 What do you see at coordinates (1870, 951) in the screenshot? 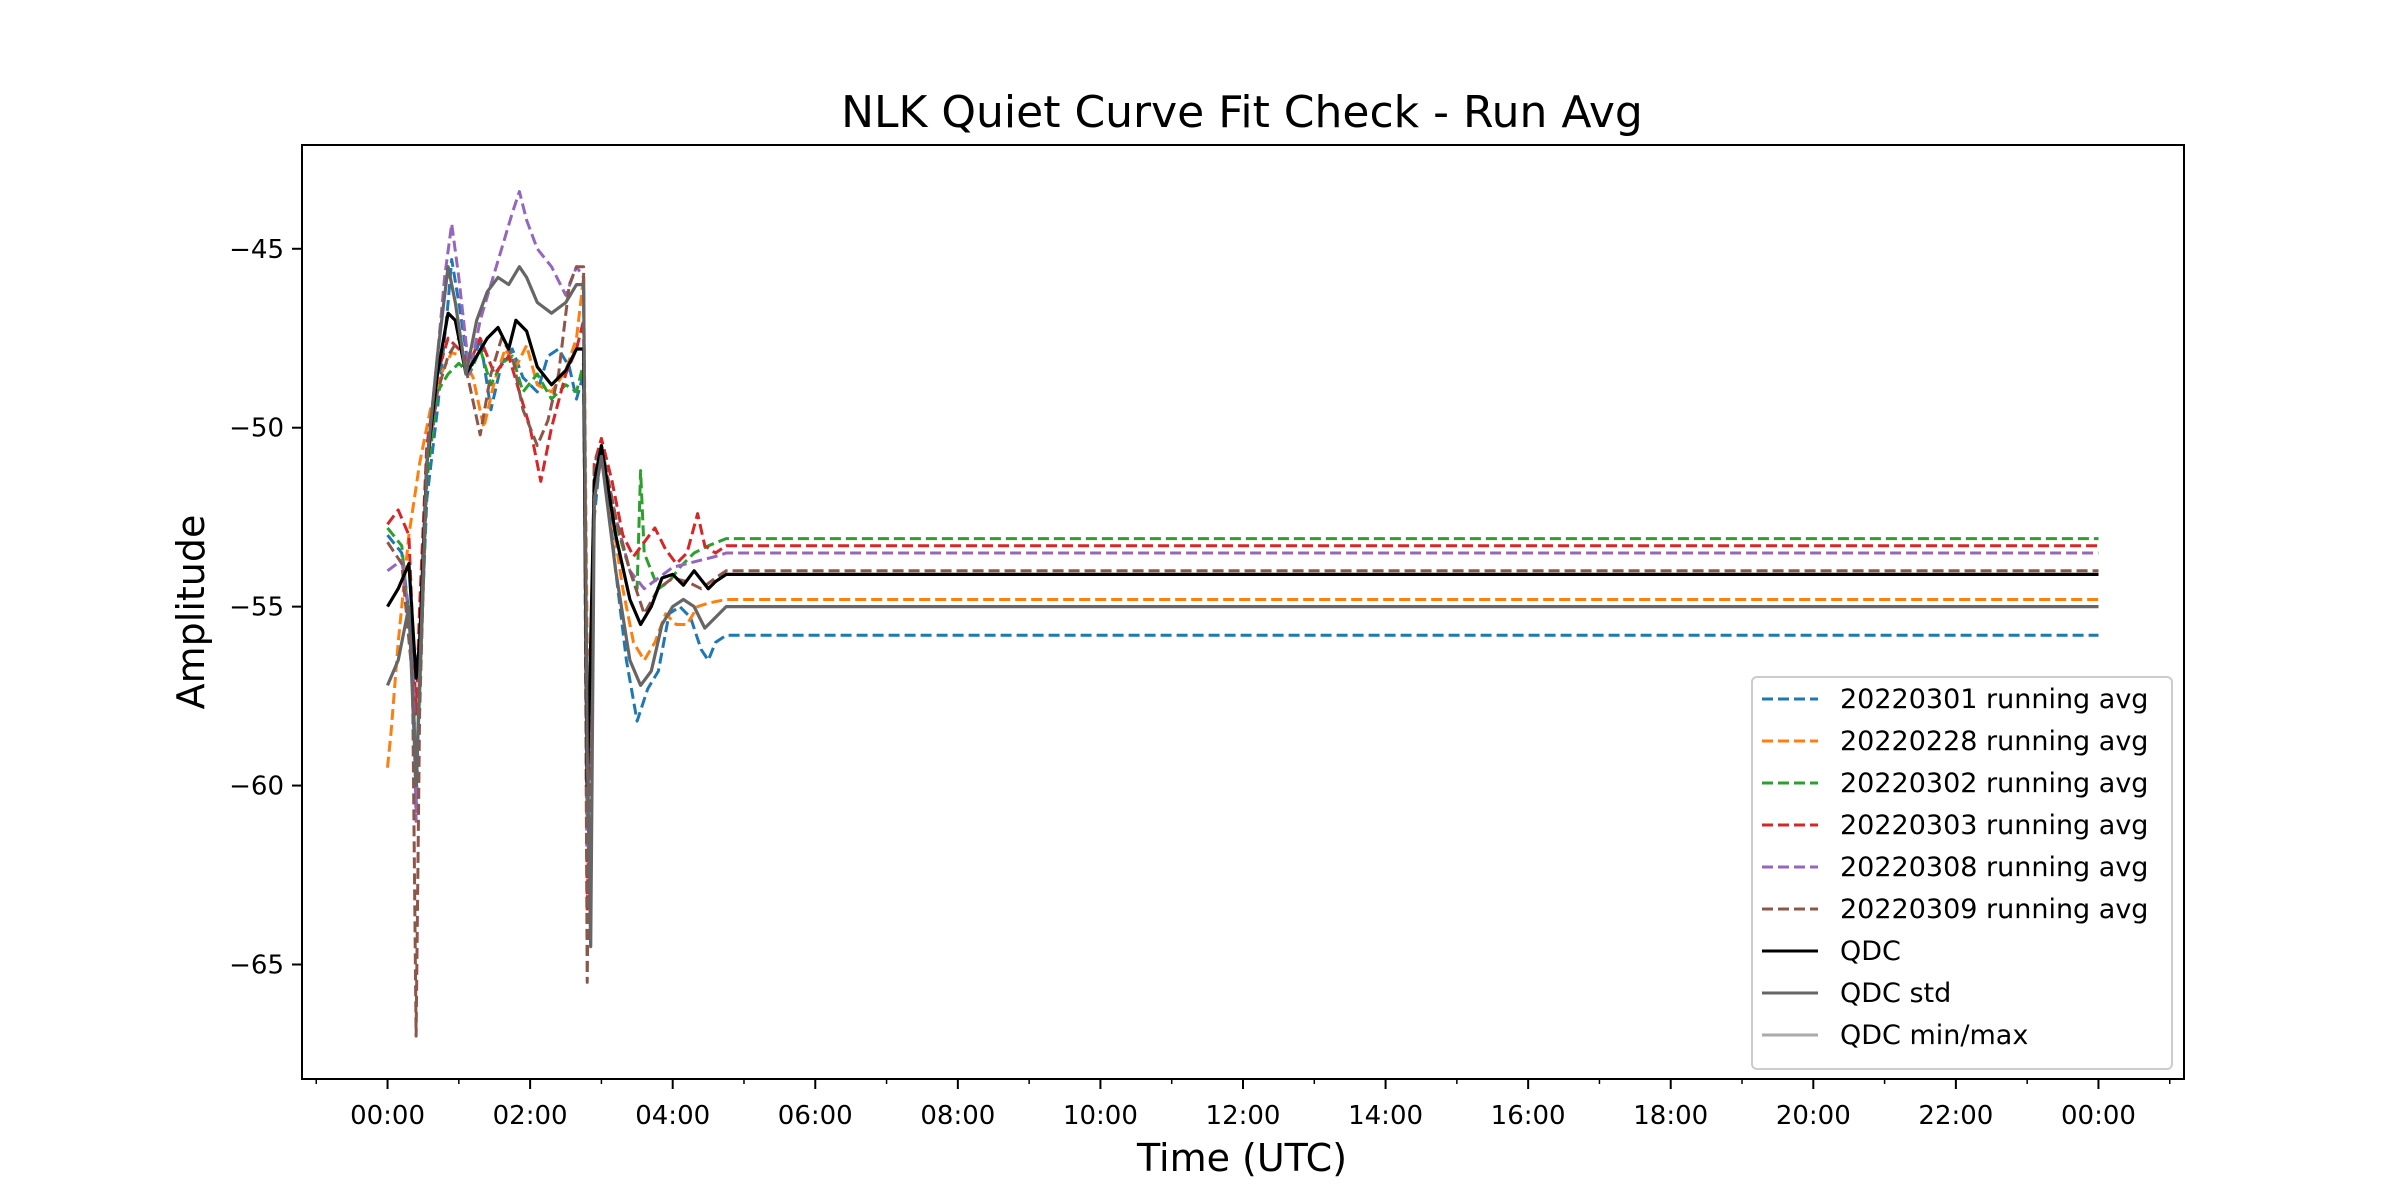
I see `legend-label-6: QDC` at bounding box center [1870, 951].